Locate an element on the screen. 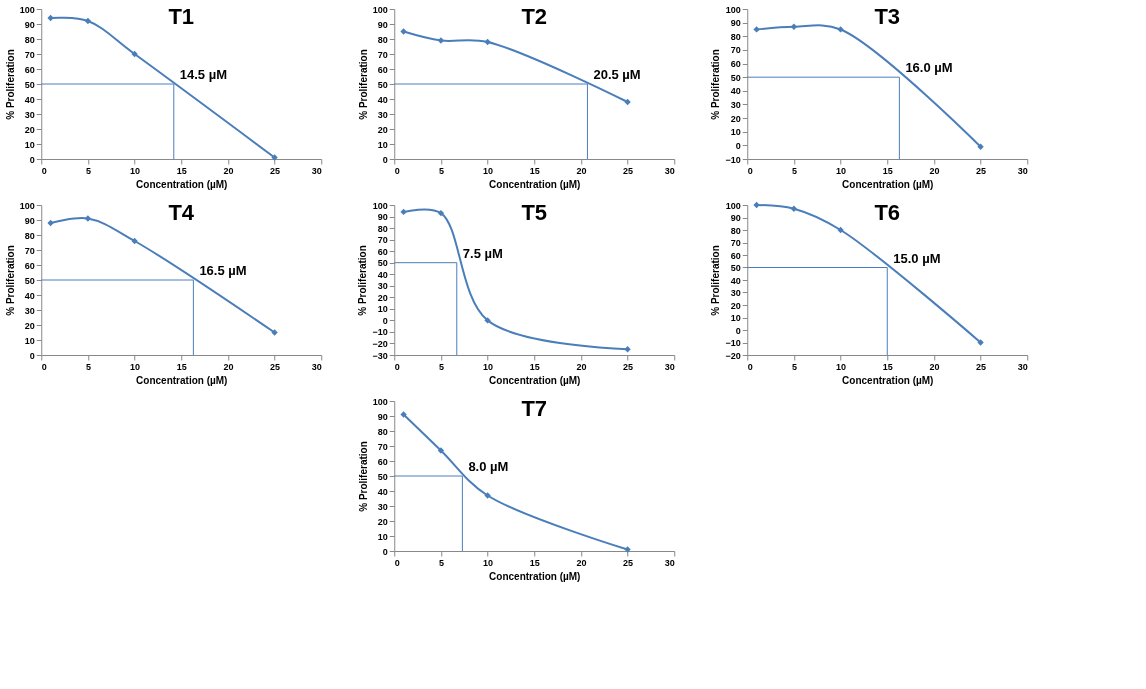  chart-title: T2 is located at coordinates (534, 16).